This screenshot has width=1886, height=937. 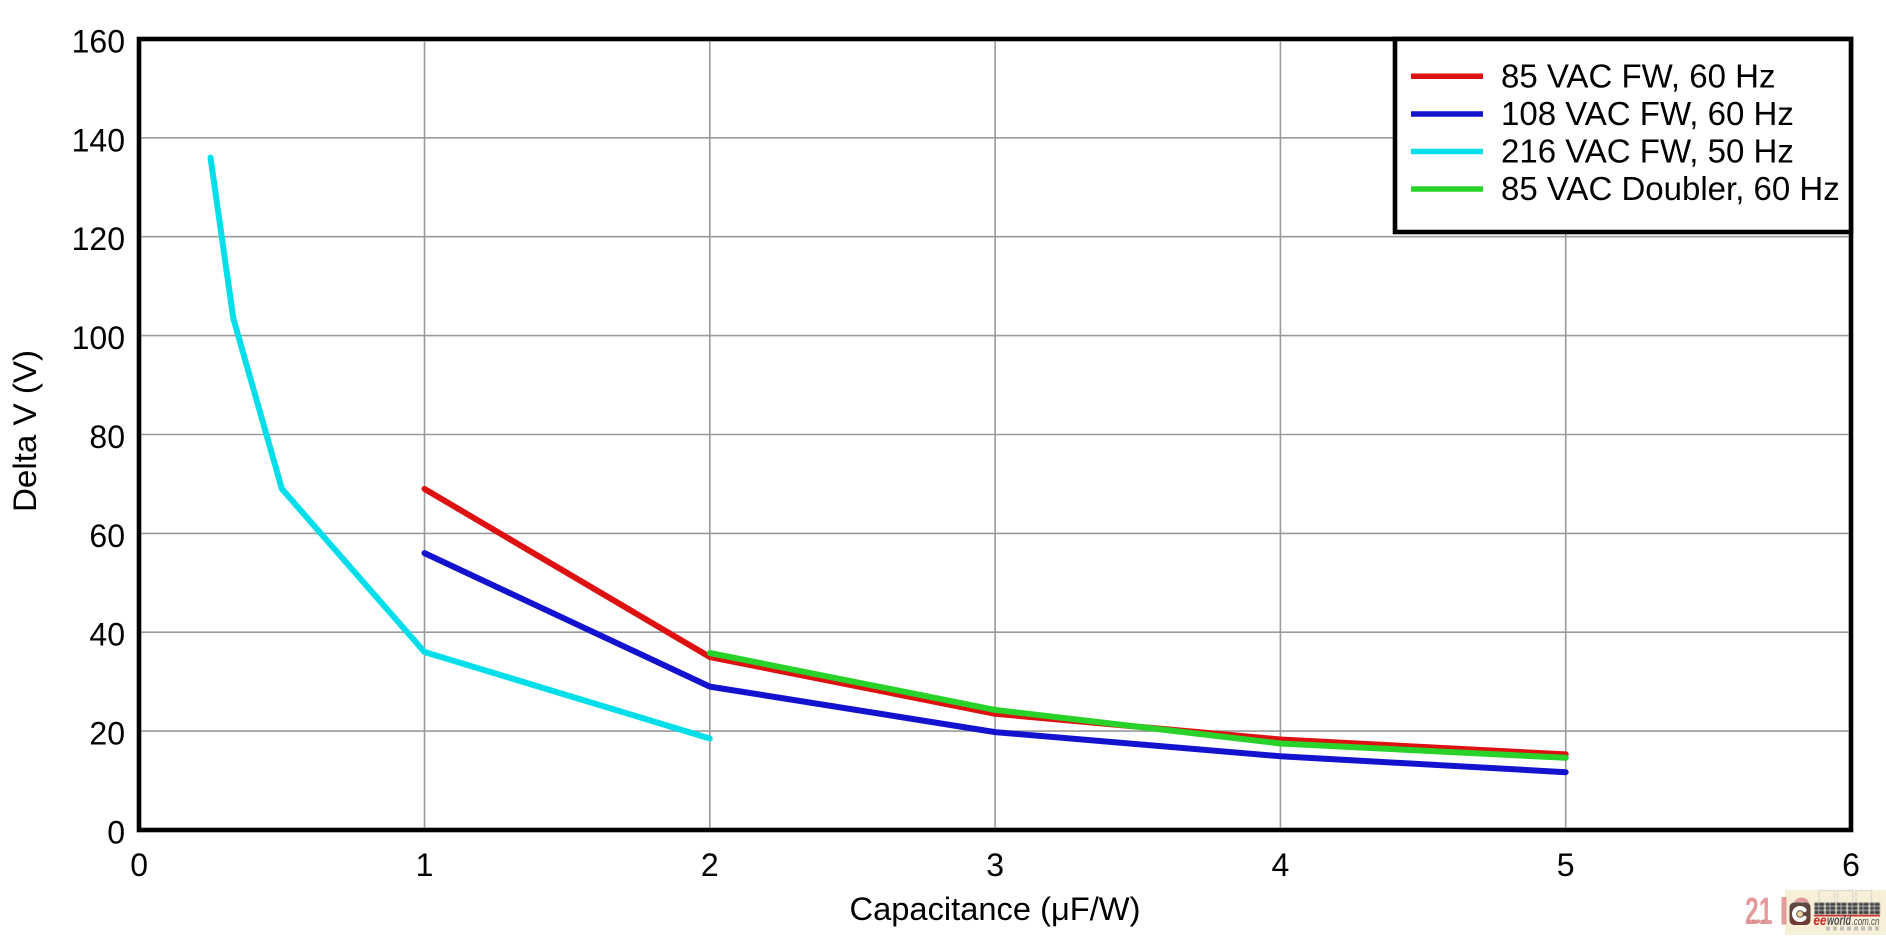 What do you see at coordinates (107, 437) in the screenshot?
I see `svg-text: 80` at bounding box center [107, 437].